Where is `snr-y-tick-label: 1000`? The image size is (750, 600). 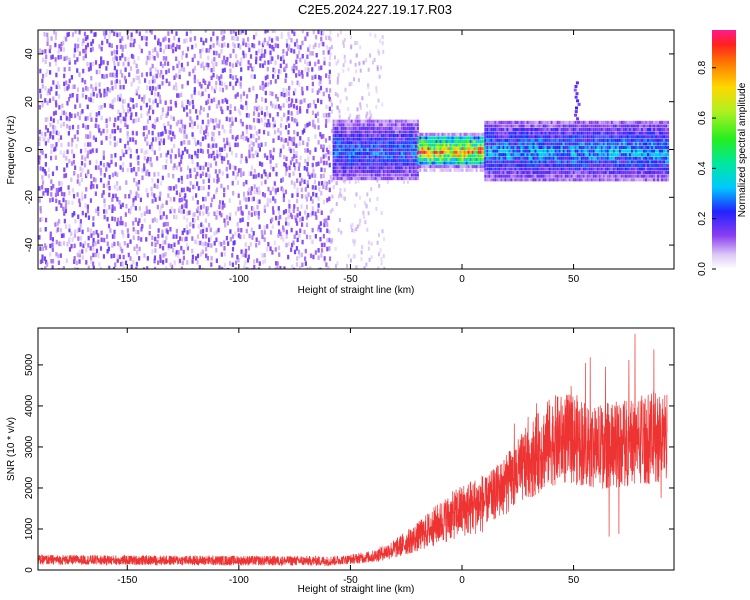 snr-y-tick-label: 1000 is located at coordinates (29, 528).